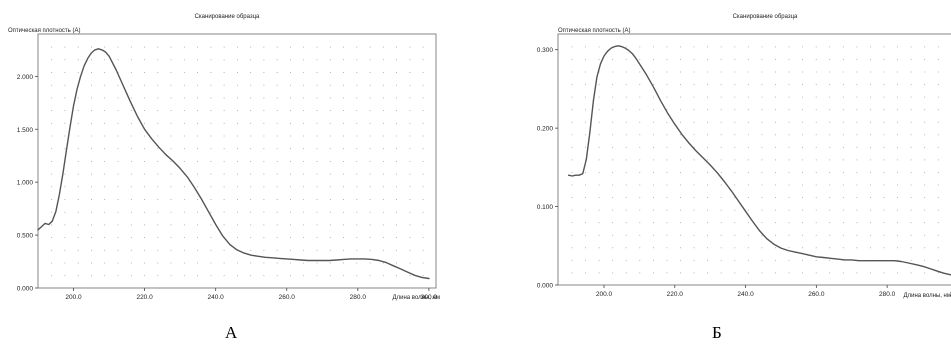 The width and height of the screenshot is (951, 345). Describe the element at coordinates (25, 130) in the screenshot. I see `y-tick-label: 1.500` at that location.